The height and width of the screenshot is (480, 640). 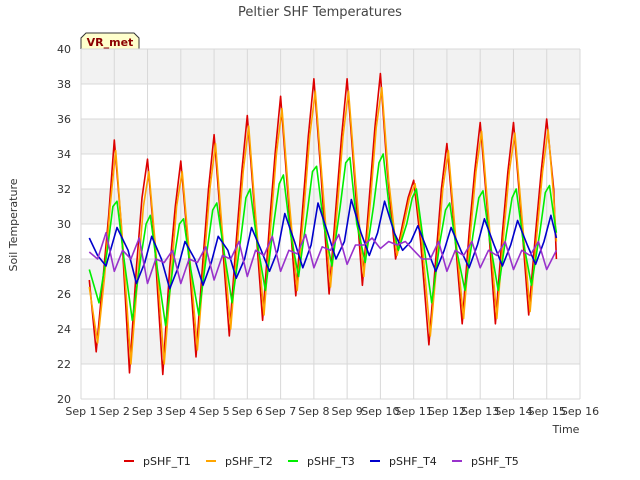 I want to click on y-tick-label: 32, so click(x=64, y=189).